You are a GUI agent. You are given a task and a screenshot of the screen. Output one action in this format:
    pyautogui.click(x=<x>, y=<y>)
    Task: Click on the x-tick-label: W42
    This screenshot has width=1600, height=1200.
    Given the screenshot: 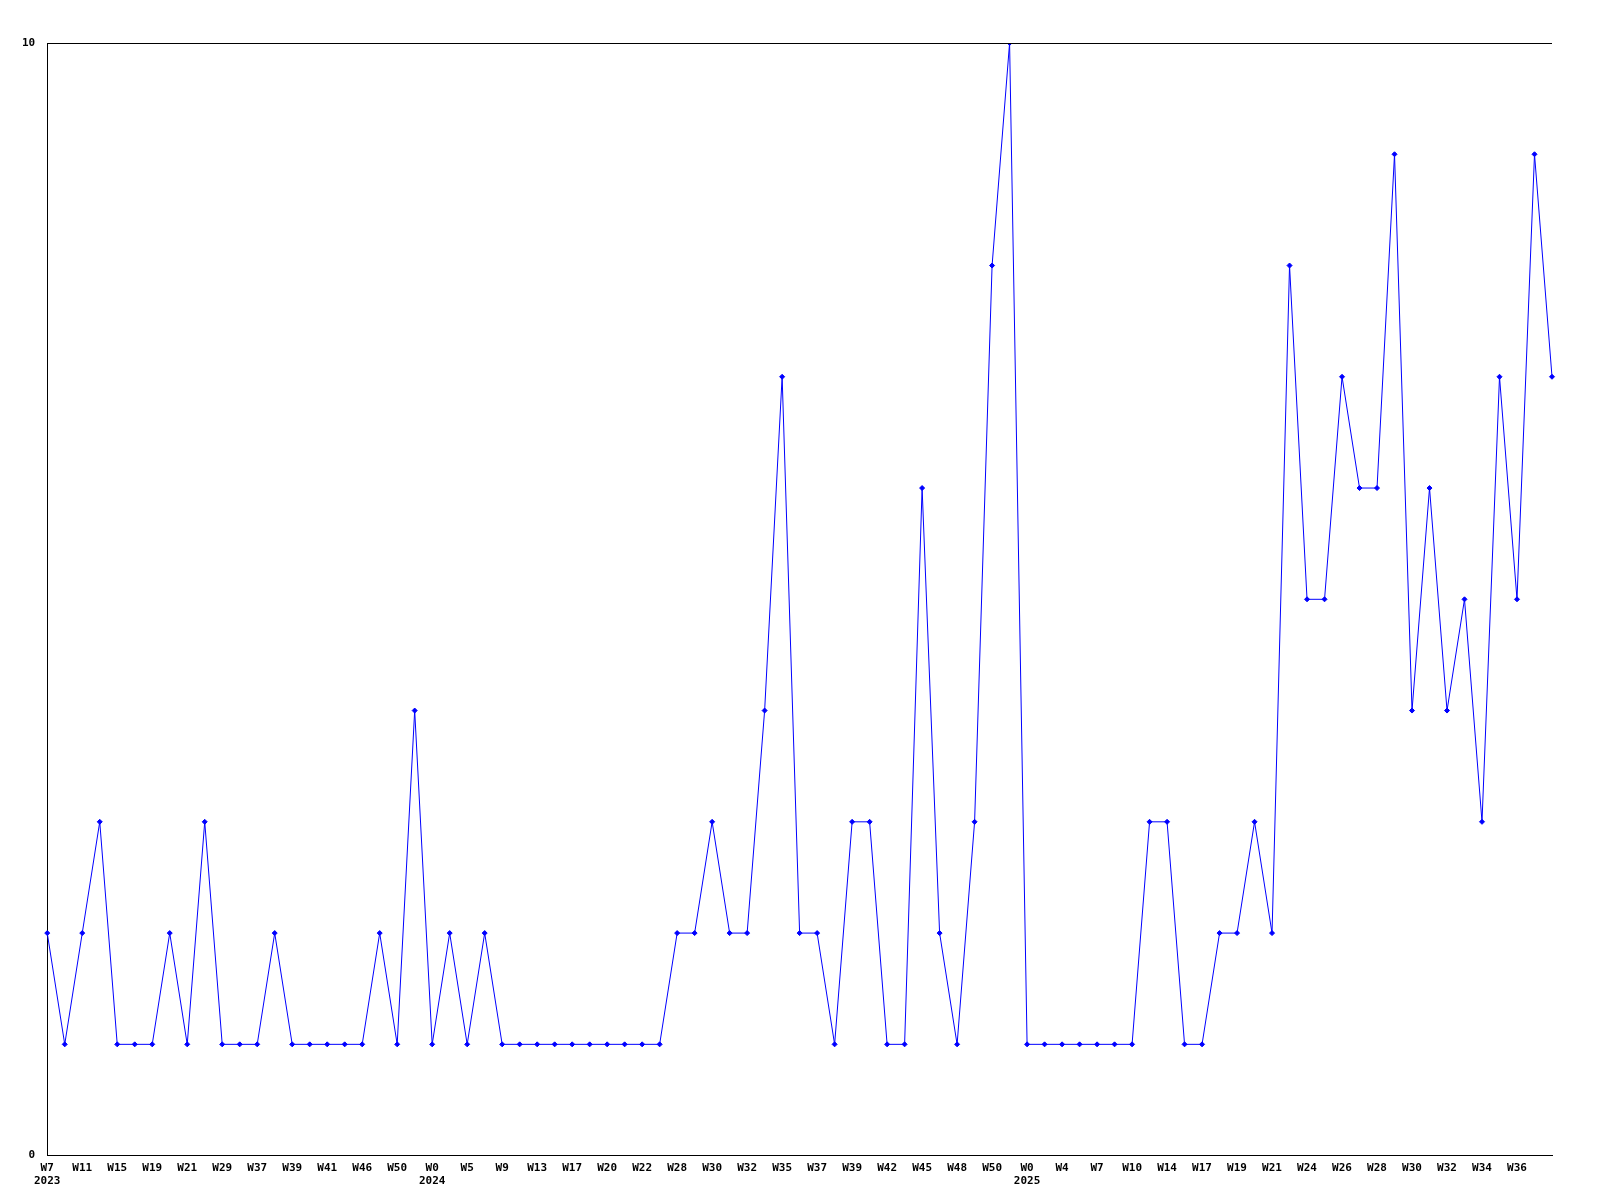 What is the action you would take?
    pyautogui.click(x=887, y=1168)
    